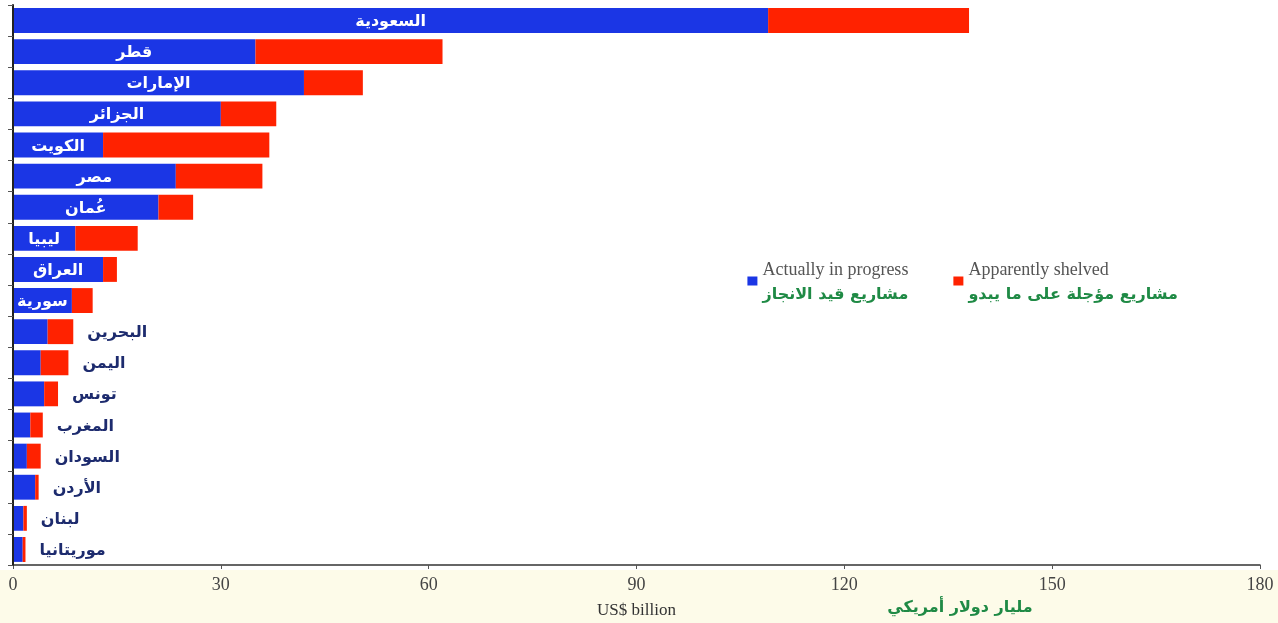  Describe the element at coordinates (94, 394) in the screenshot. I see `y-tick-label: تونس` at that location.